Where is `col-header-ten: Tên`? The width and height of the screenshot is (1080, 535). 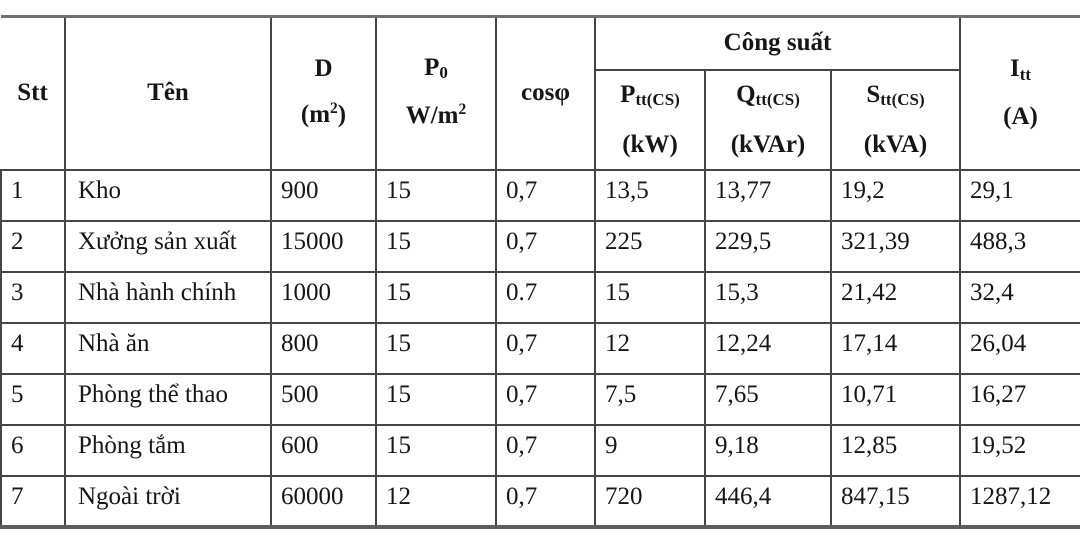
col-header-ten: Tên is located at coordinates (168, 93).